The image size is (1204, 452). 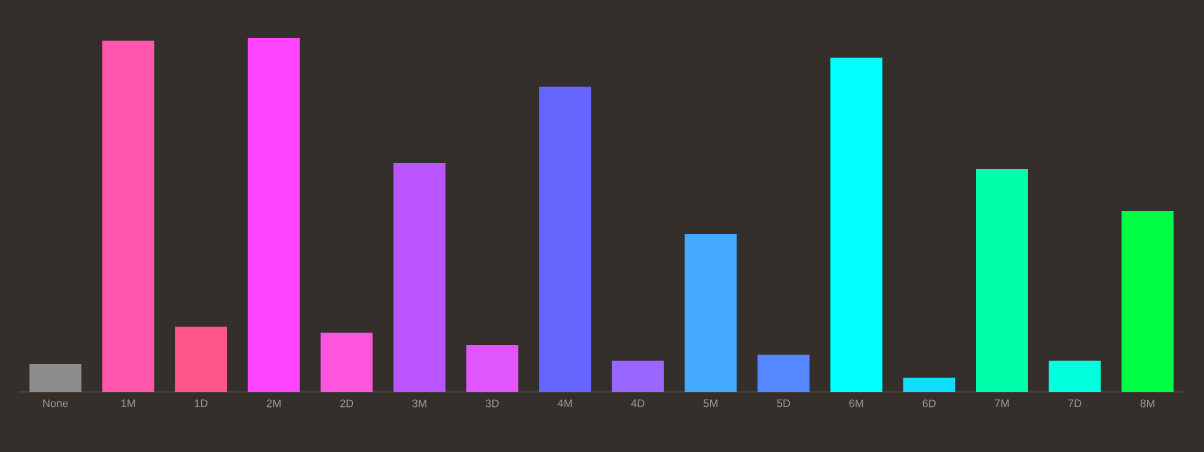 I want to click on x-tick-label: 6D, so click(x=929, y=403).